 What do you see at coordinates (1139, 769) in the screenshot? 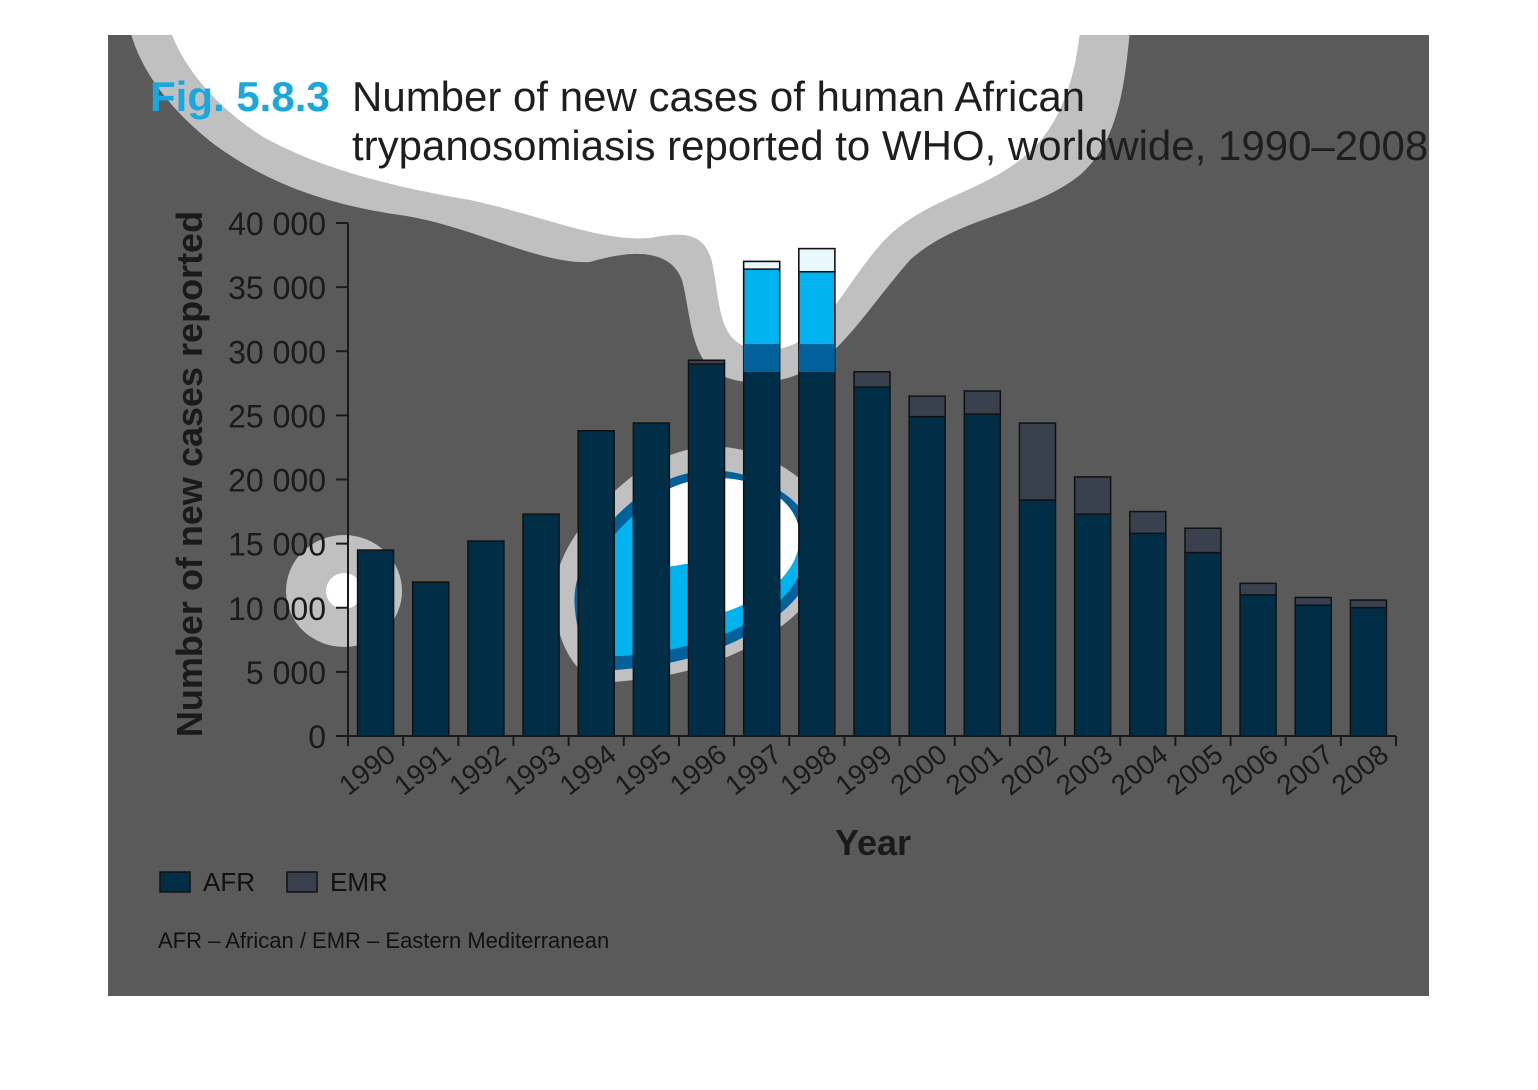
I see `x-tick-label: 2004` at bounding box center [1139, 769].